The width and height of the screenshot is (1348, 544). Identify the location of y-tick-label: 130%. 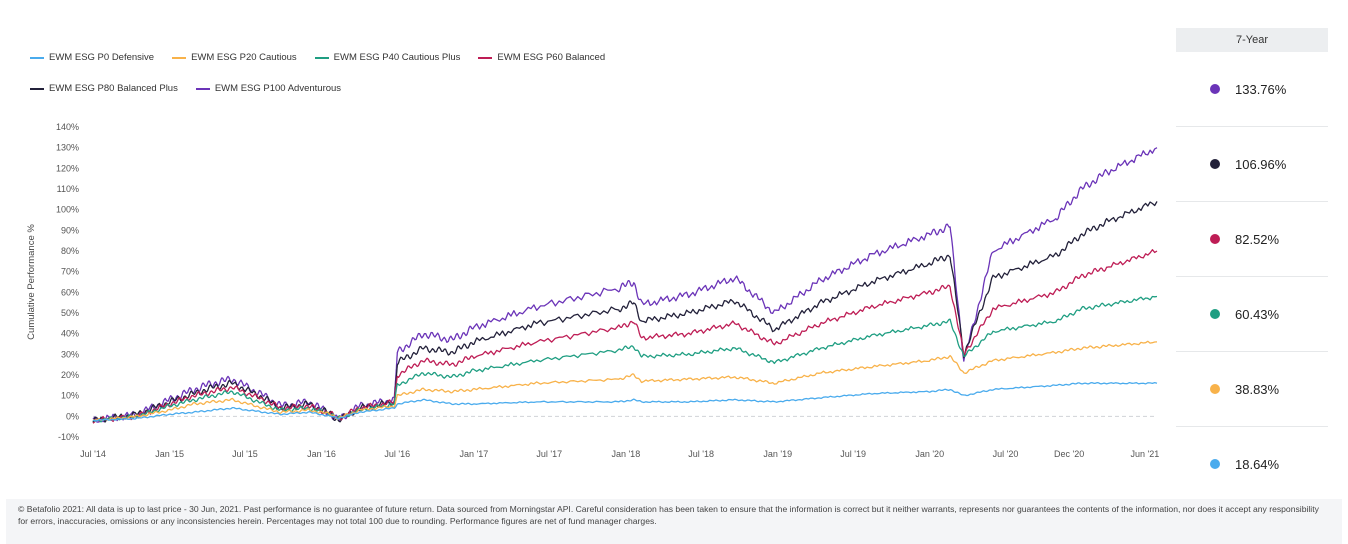
(67, 148).